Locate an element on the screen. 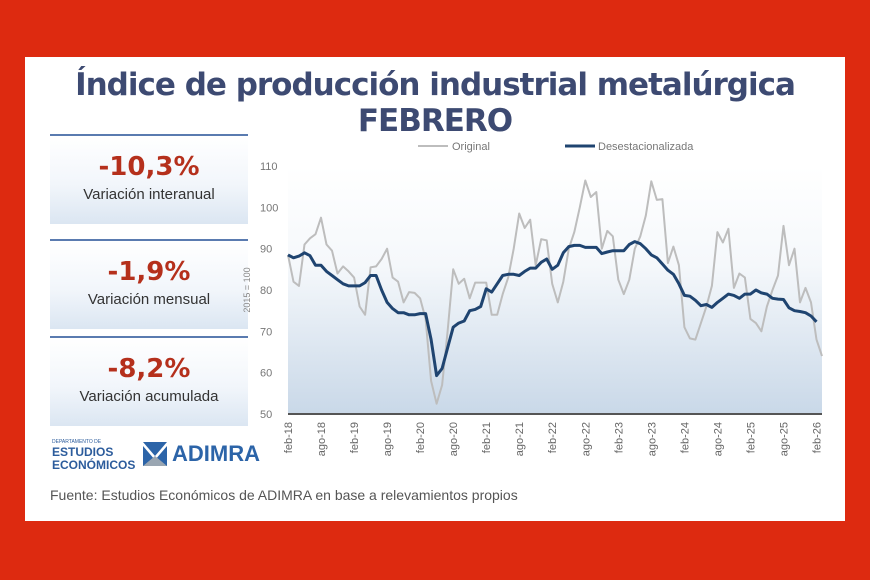 The image size is (870, 580). kpi-interanual: -10,3% Variación interanual is located at coordinates (149, 179).